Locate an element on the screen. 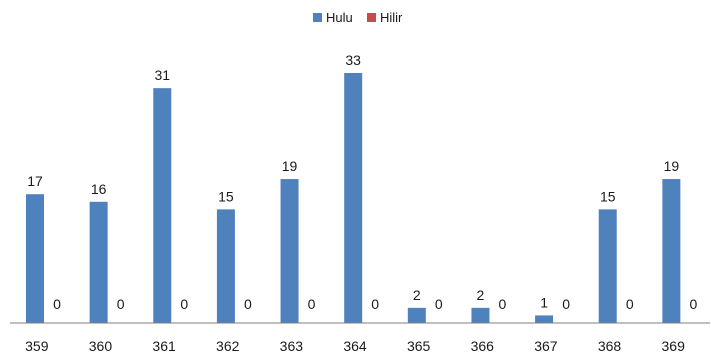  x-tick-label-363: 363 is located at coordinates (292, 346).